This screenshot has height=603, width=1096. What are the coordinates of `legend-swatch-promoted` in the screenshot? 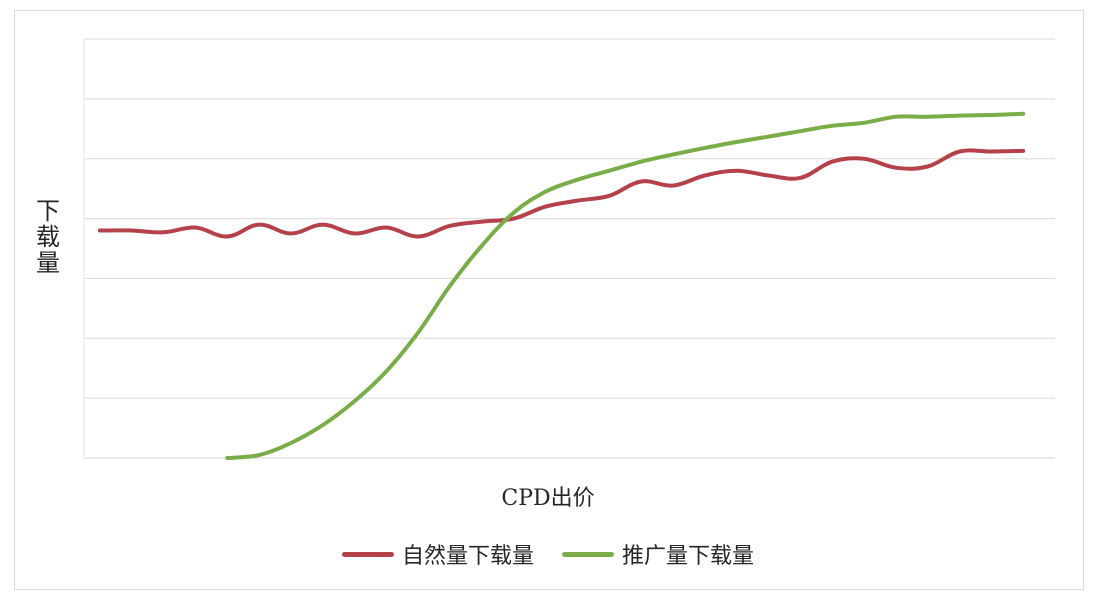 It's located at (588, 554).